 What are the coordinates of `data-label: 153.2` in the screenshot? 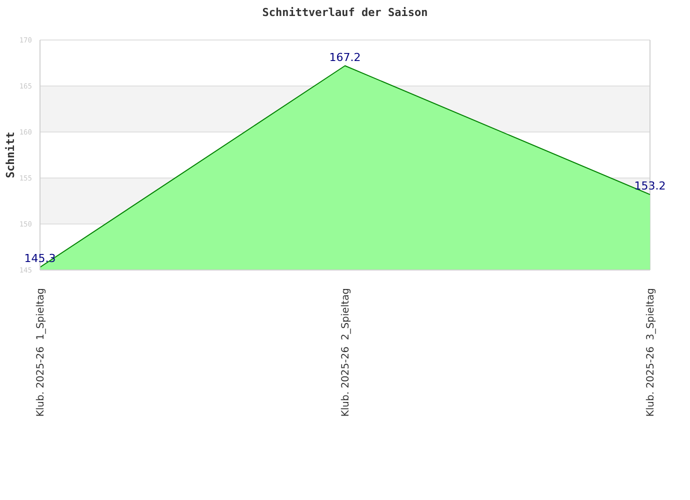 It's located at (650, 186).